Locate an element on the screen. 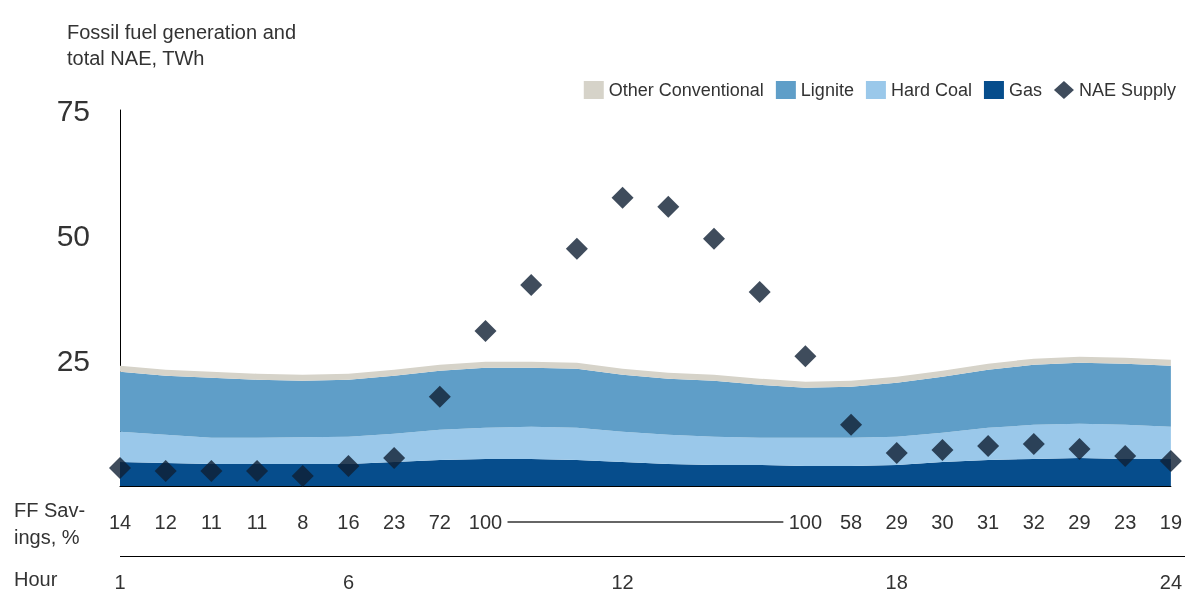 Image resolution: width=1185 pixels, height=592 pixels. x-tick-label: 24 is located at coordinates (1170, 581).